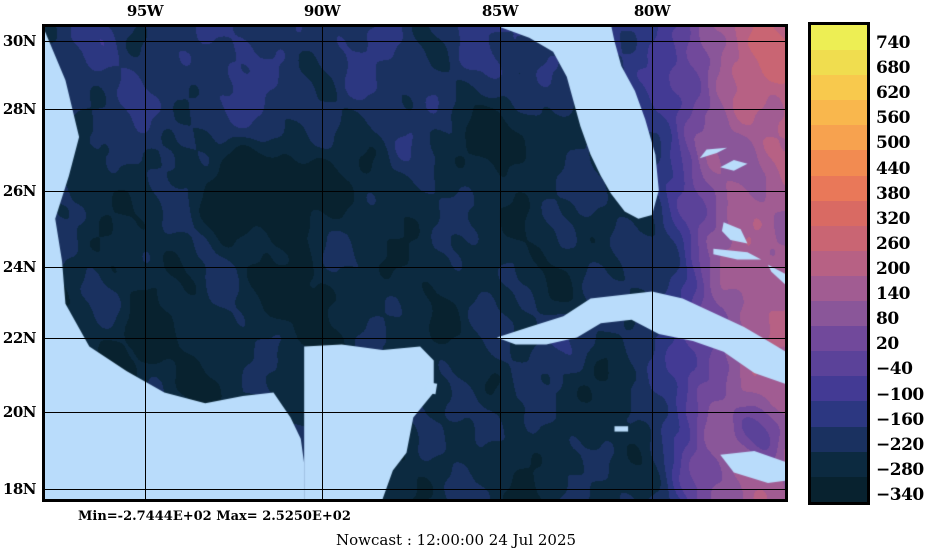 This screenshot has width=933, height=551. What do you see at coordinates (893, 193) in the screenshot?
I see `colorbar-tick-label: 380` at bounding box center [893, 193].